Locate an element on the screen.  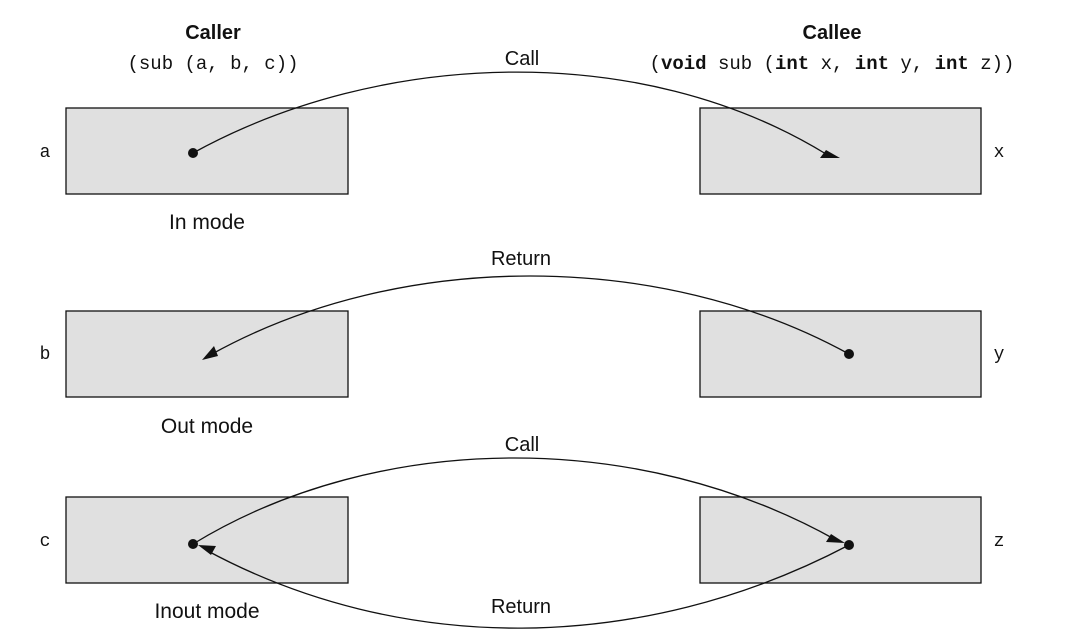
caller-var-label: c is located at coordinates (45, 542).